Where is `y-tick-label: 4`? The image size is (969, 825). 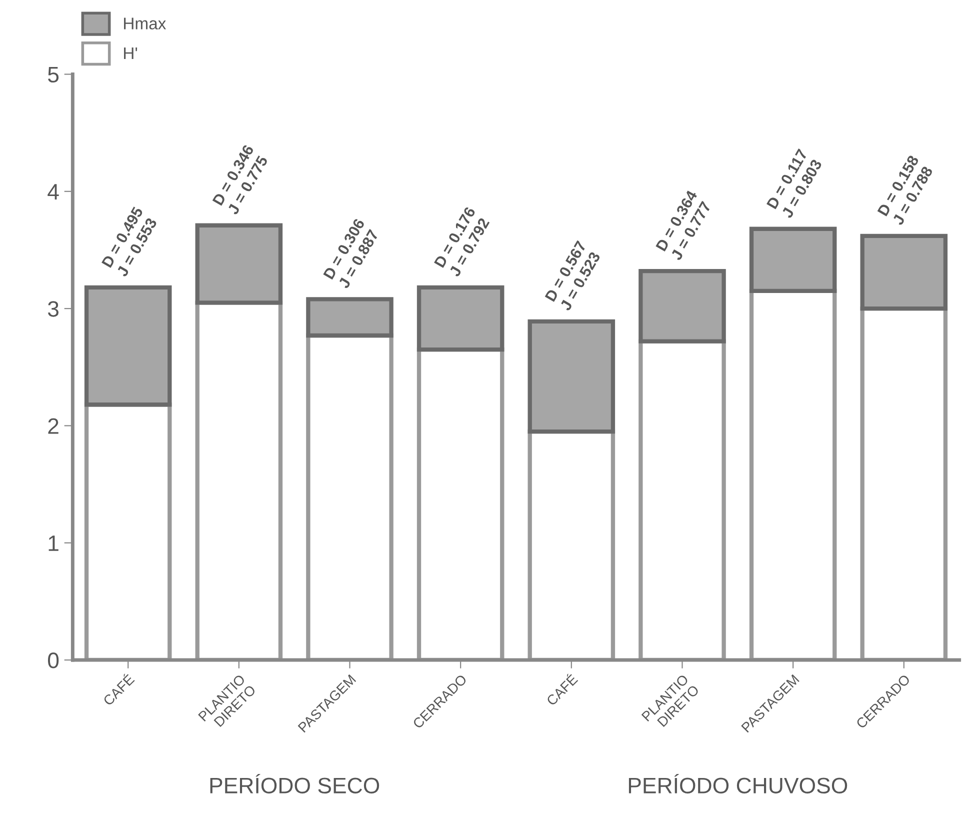 y-tick-label: 4 is located at coordinates (53, 192).